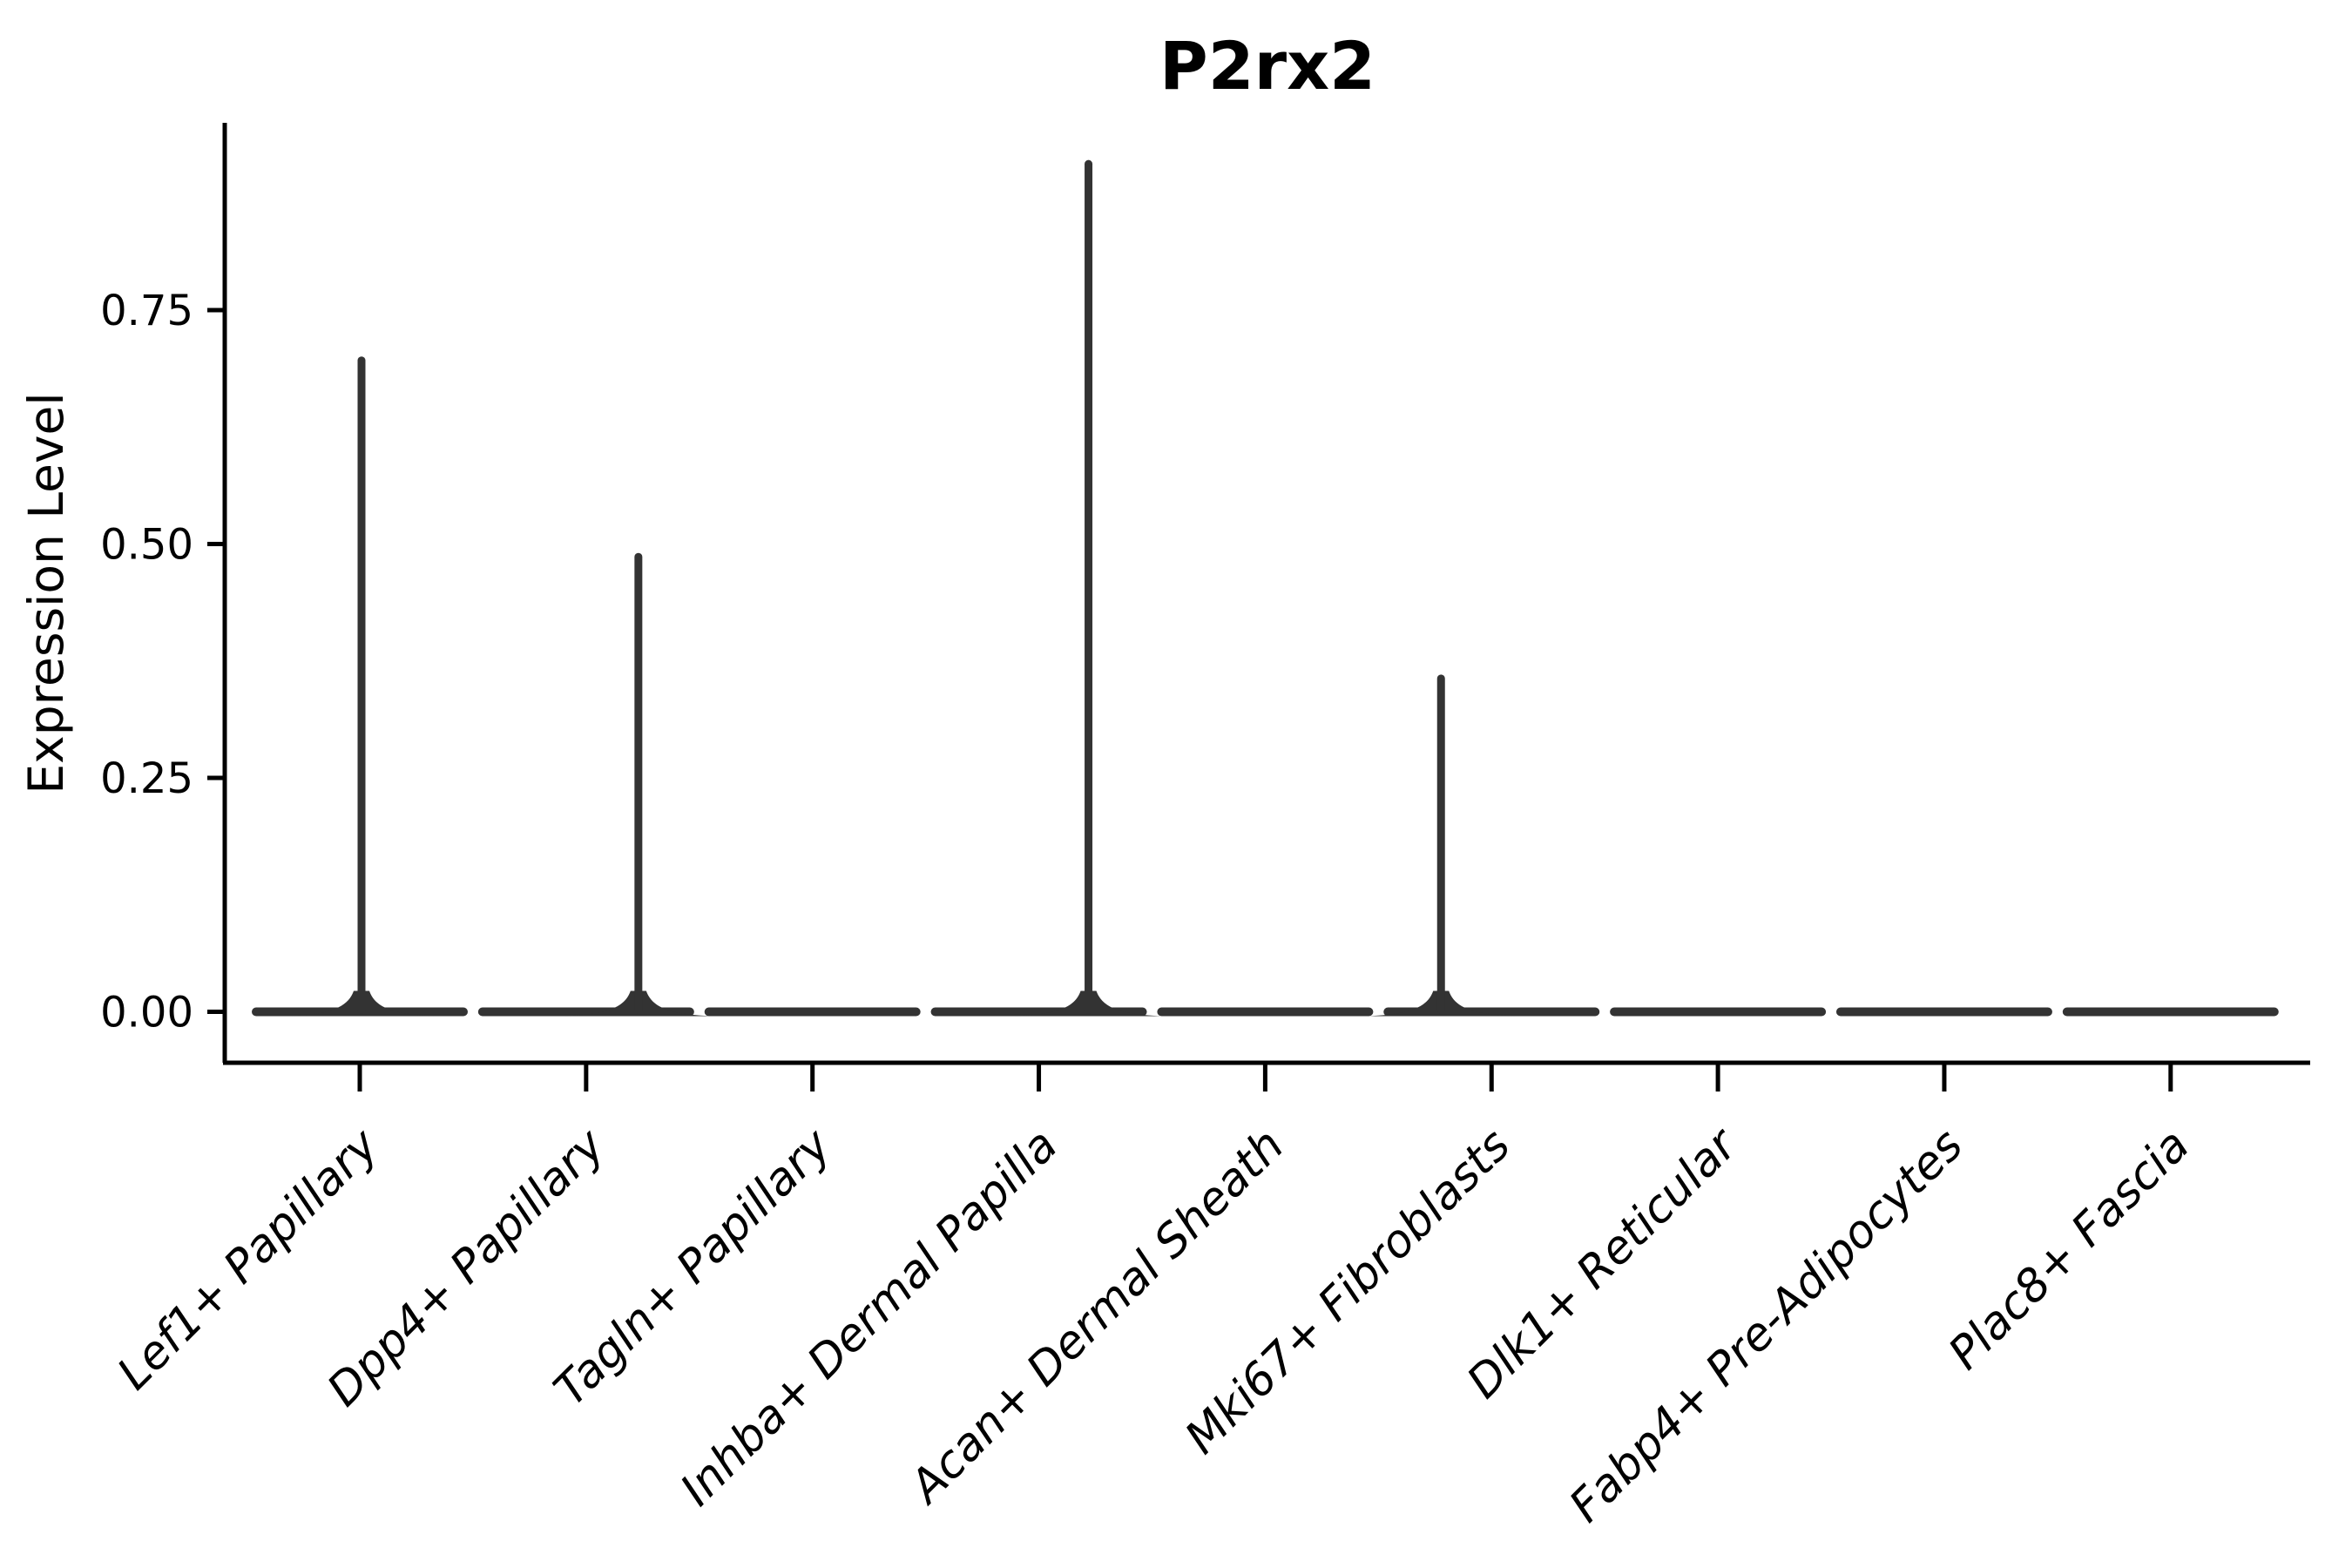 The height and width of the screenshot is (1568, 2352). I want to click on chart-title: P2rx2, so click(1267, 66).